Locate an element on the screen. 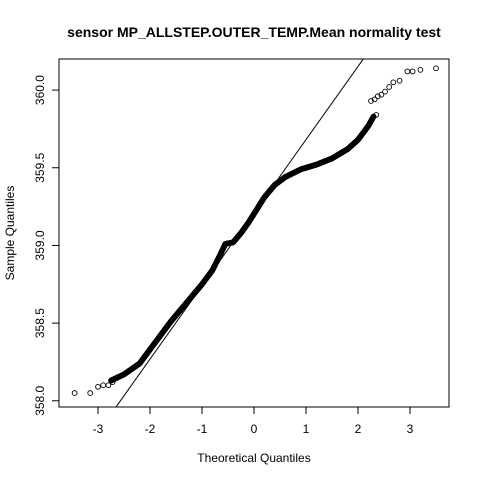 The width and height of the screenshot is (480, 480). y-tick-label: 358.5 is located at coordinates (40, 323).